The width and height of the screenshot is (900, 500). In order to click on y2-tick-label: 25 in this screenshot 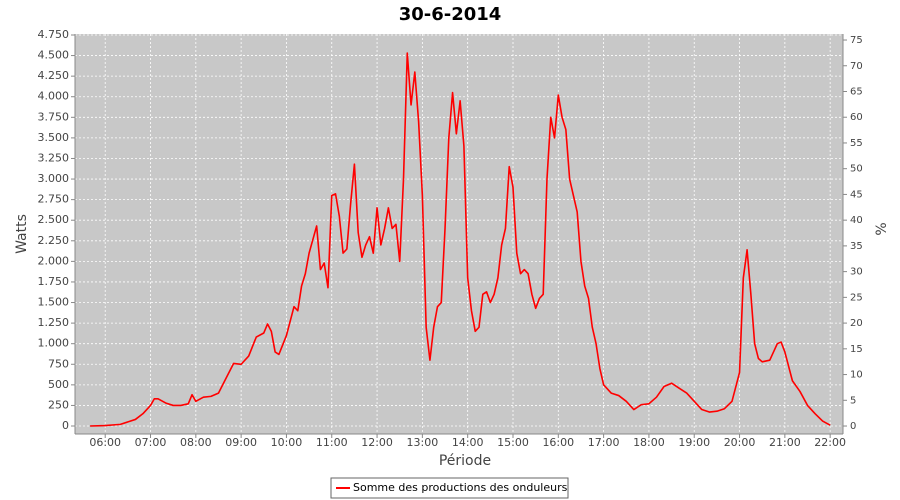, I will do `click(856, 297)`.